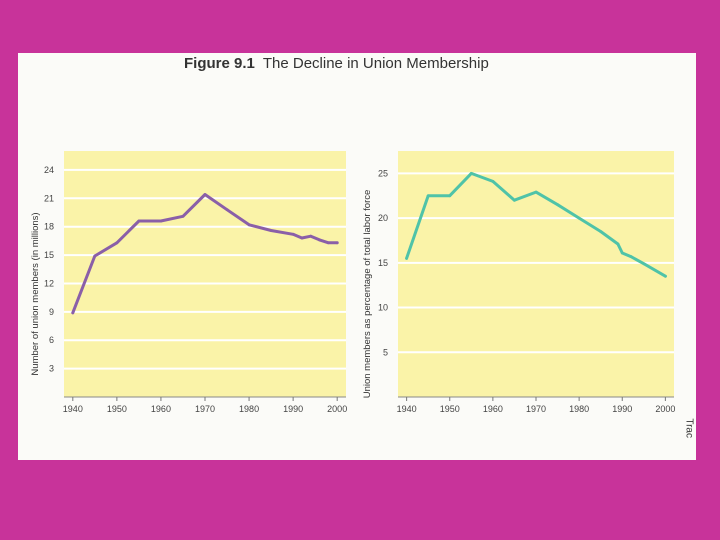 The image size is (720, 540). I want to click on y-tick-label: 12, so click(49, 283).